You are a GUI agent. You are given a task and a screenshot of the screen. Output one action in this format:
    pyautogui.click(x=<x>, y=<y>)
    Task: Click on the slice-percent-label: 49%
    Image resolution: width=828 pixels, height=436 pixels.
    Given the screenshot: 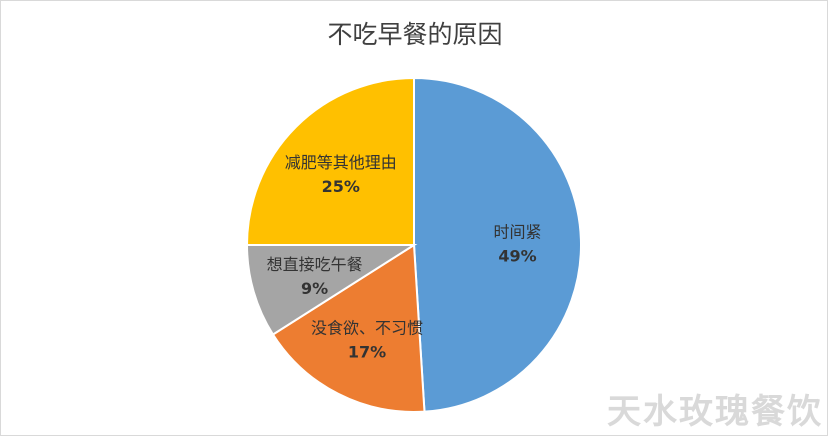 What is the action you would take?
    pyautogui.click(x=517, y=256)
    